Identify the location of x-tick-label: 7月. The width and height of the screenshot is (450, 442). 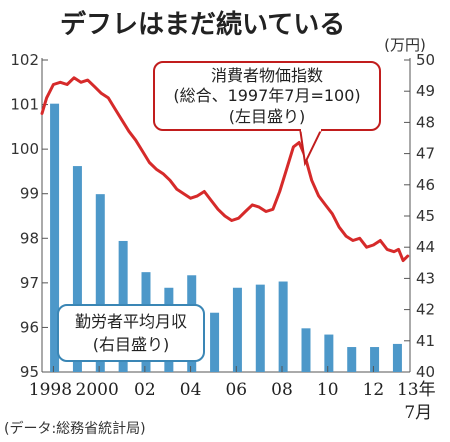
(418, 413).